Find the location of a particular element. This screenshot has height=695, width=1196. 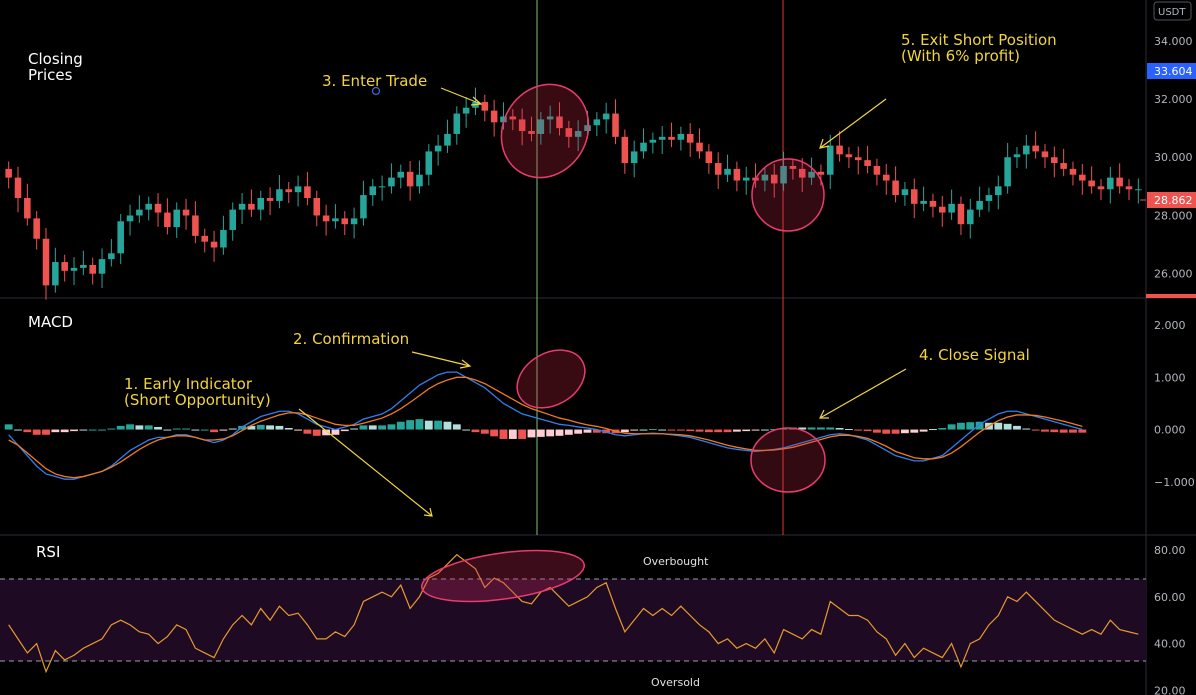

macd-panel-title: MACD is located at coordinates (50, 322).